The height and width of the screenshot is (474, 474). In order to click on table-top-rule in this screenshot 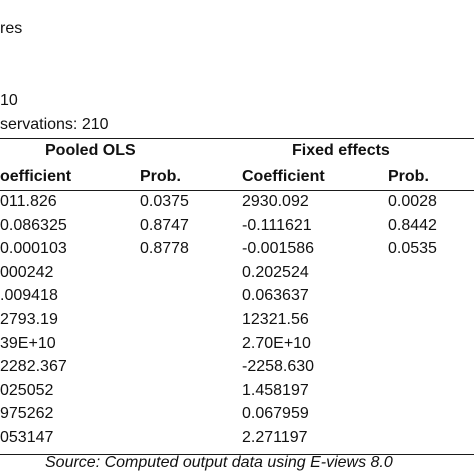, I will do `click(237, 138)`.